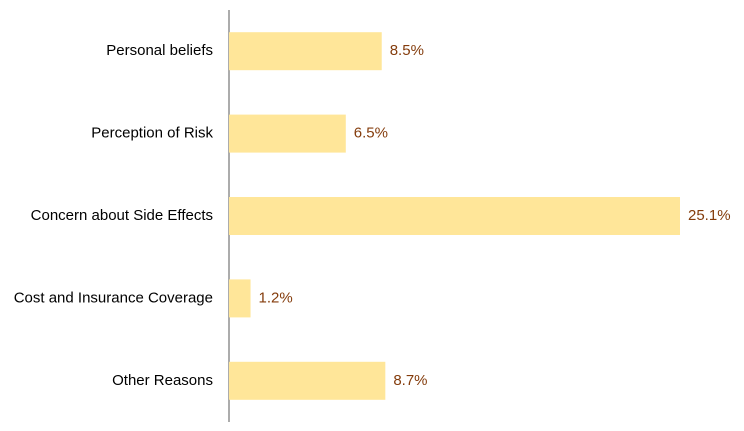 The image size is (744, 431). Describe the element at coordinates (122, 215) in the screenshot. I see `category-label: Concern about Side Effects` at that location.